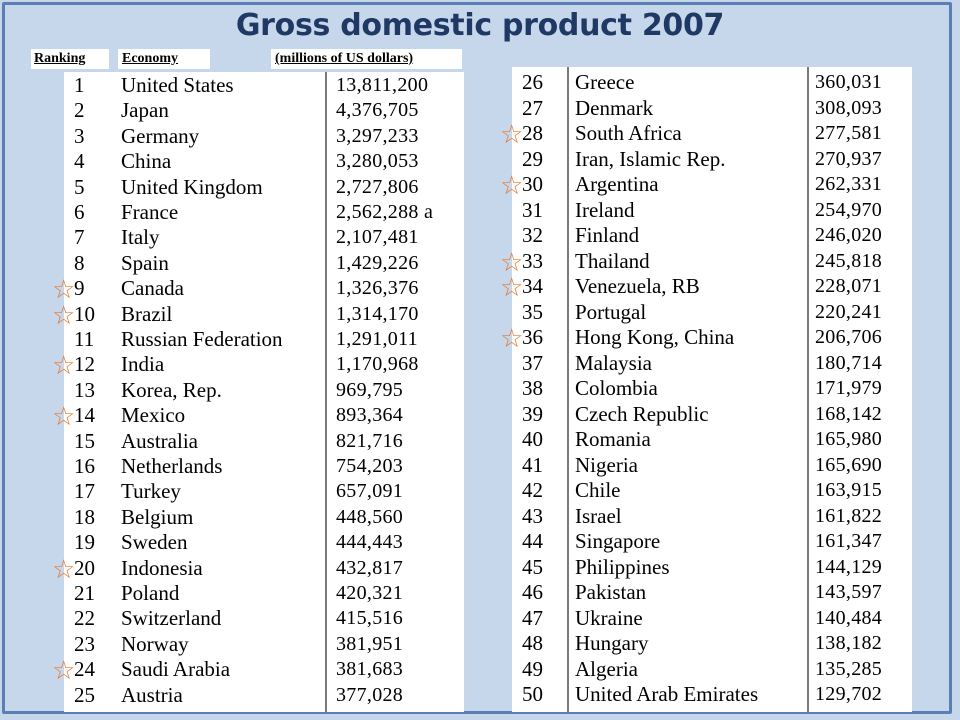 The width and height of the screenshot is (960, 720). What do you see at coordinates (849, 311) in the screenshot?
I see `gdp-cell: 220,241` at bounding box center [849, 311].